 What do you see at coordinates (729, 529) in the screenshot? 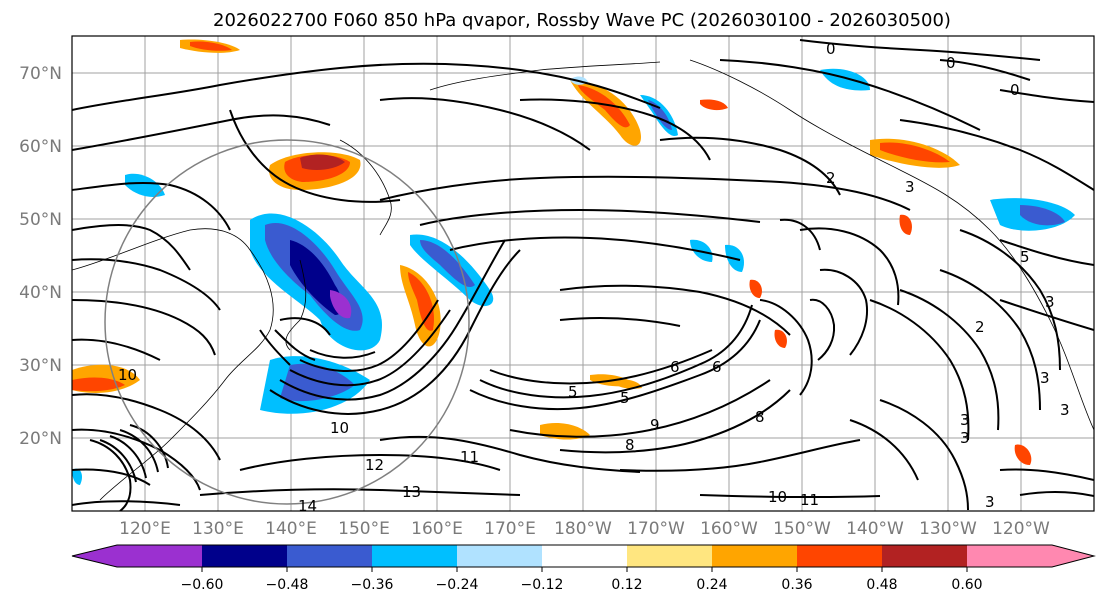
I see `lon-label: 160°W` at bounding box center [729, 529].